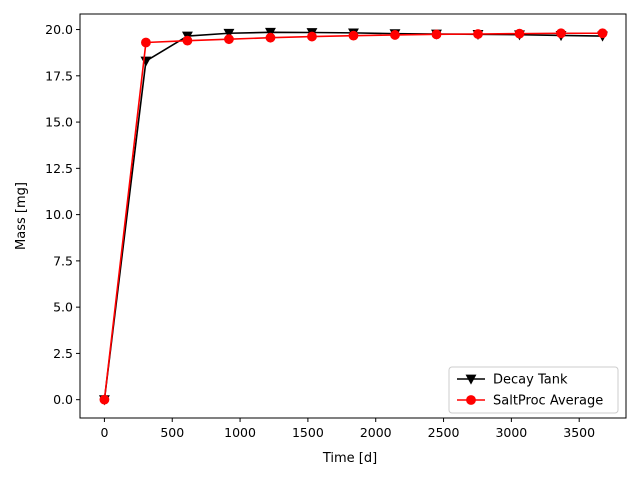  I want to click on x-tick-label: 1500, so click(308, 432).